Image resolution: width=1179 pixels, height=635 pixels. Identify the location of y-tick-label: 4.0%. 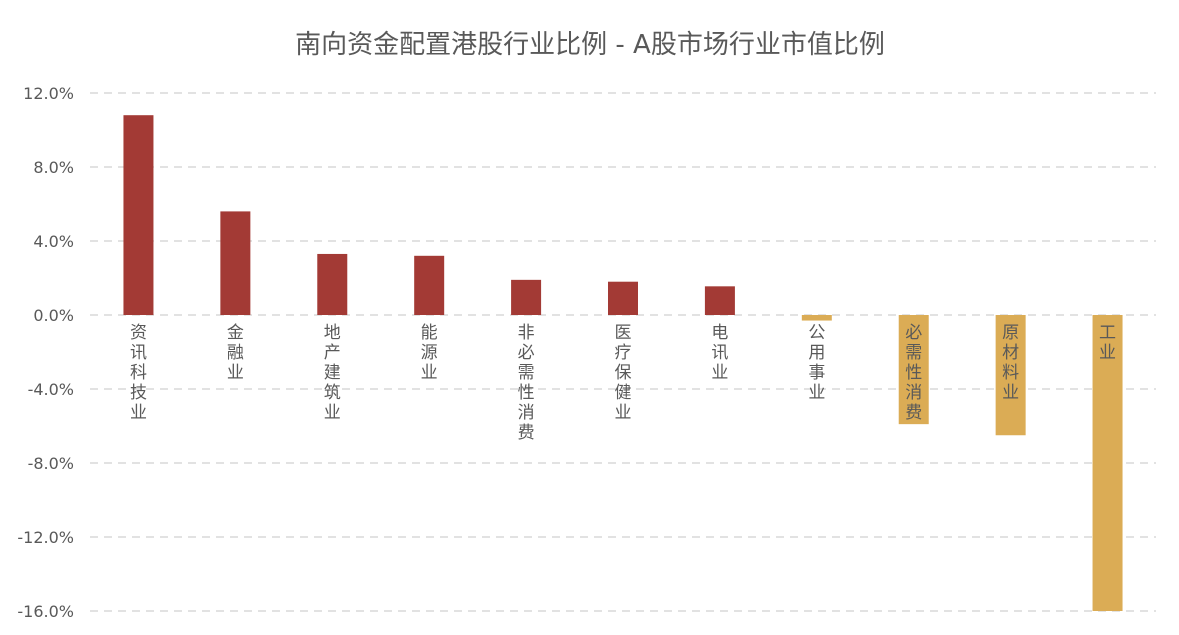
(53, 241).